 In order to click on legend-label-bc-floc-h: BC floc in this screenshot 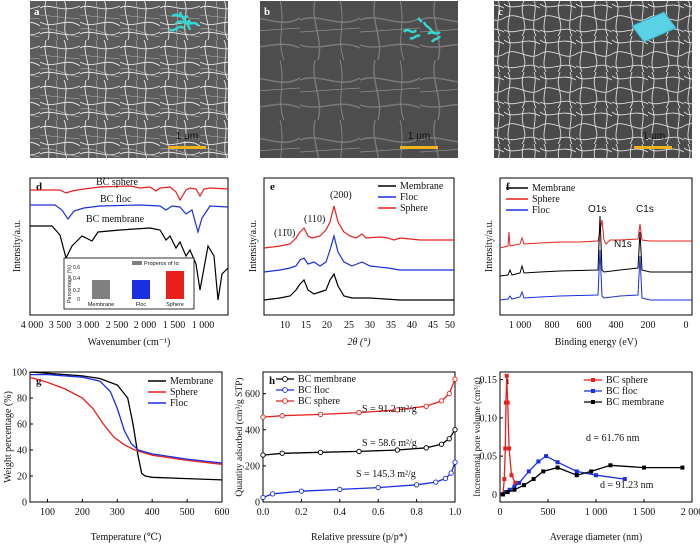, I will do `click(314, 390)`.